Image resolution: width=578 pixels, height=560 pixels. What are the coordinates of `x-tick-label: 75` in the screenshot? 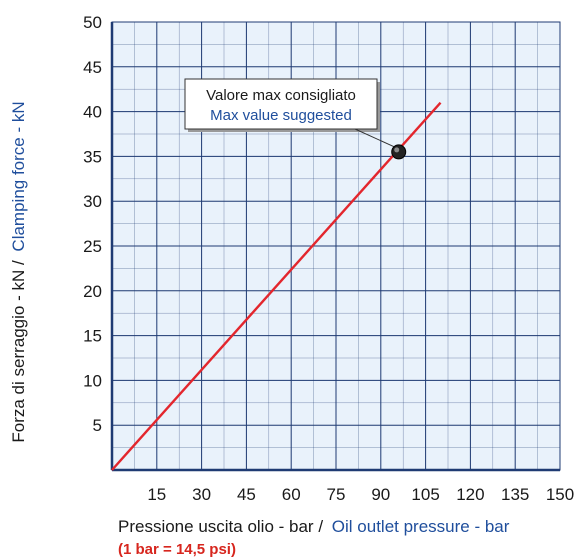 It's located at (336, 494).